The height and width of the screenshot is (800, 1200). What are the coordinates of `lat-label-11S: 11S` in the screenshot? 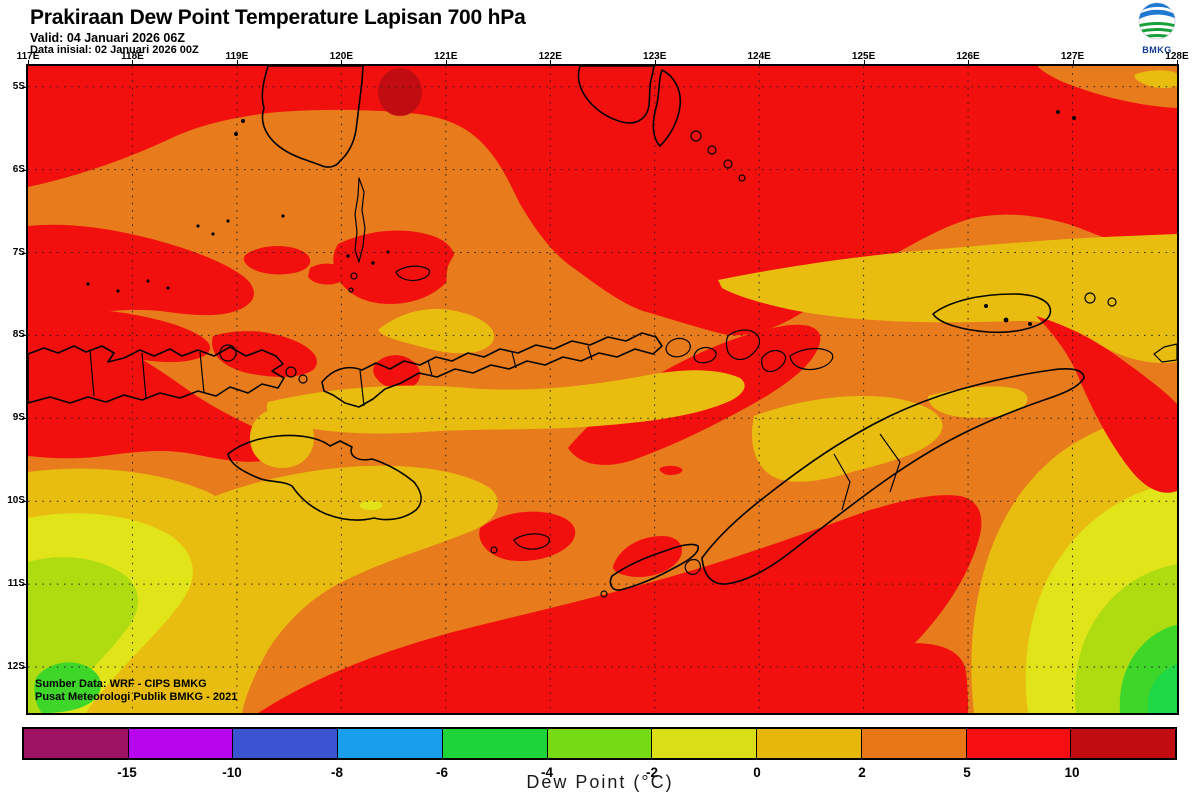 It's located at (16, 584).